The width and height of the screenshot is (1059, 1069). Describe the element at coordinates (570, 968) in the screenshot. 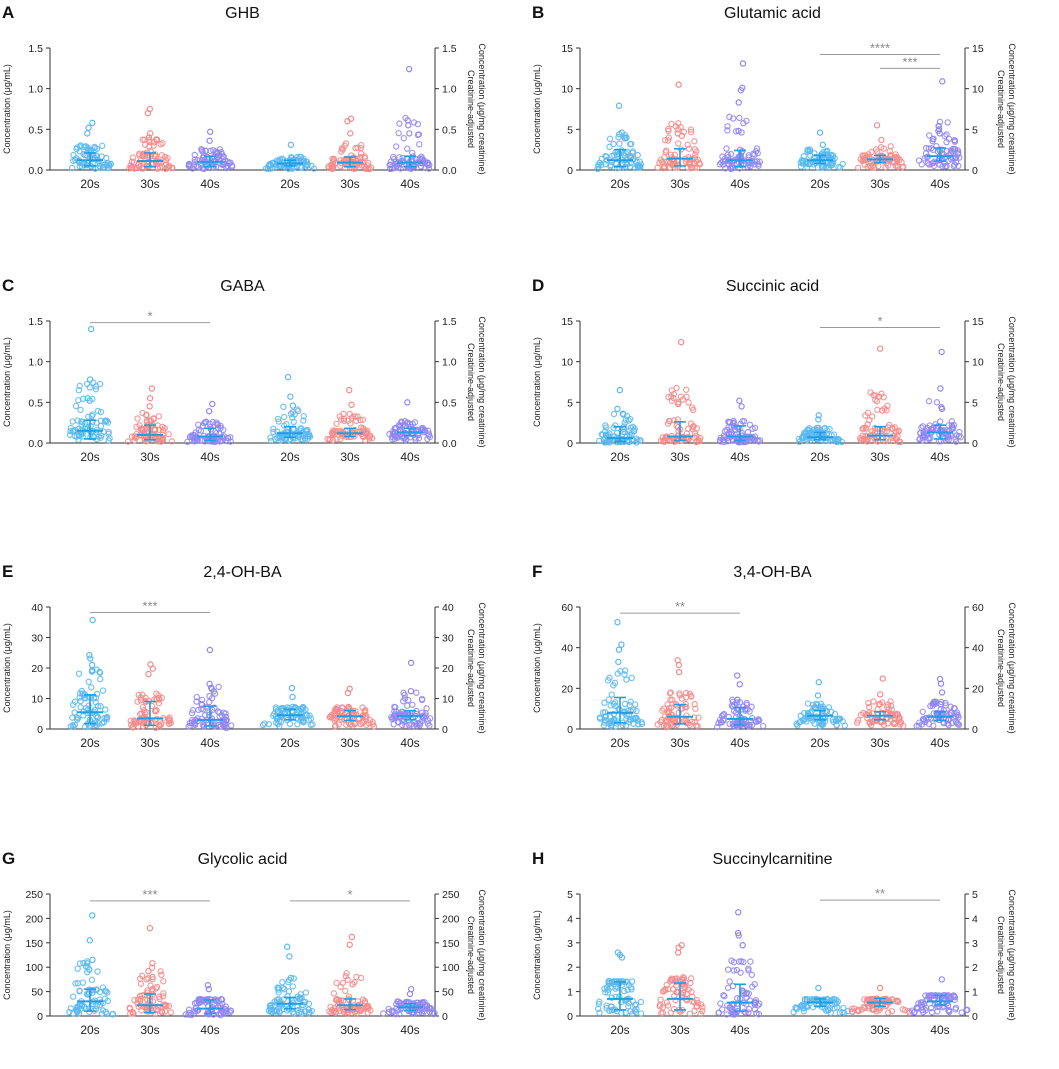

I see `y-tick-label-left: 2` at that location.